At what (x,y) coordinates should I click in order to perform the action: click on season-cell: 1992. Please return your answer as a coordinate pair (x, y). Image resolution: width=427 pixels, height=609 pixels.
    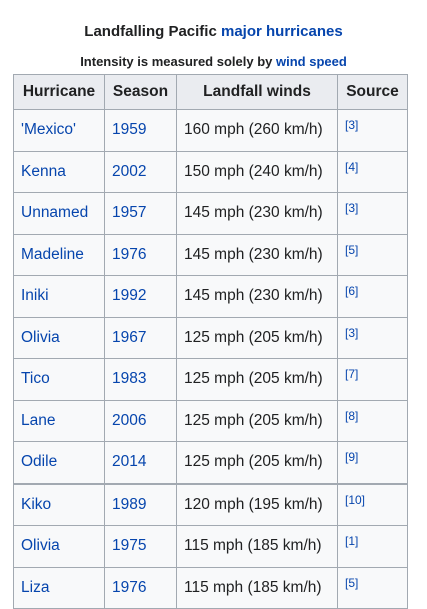
    Looking at the image, I should click on (140, 296).